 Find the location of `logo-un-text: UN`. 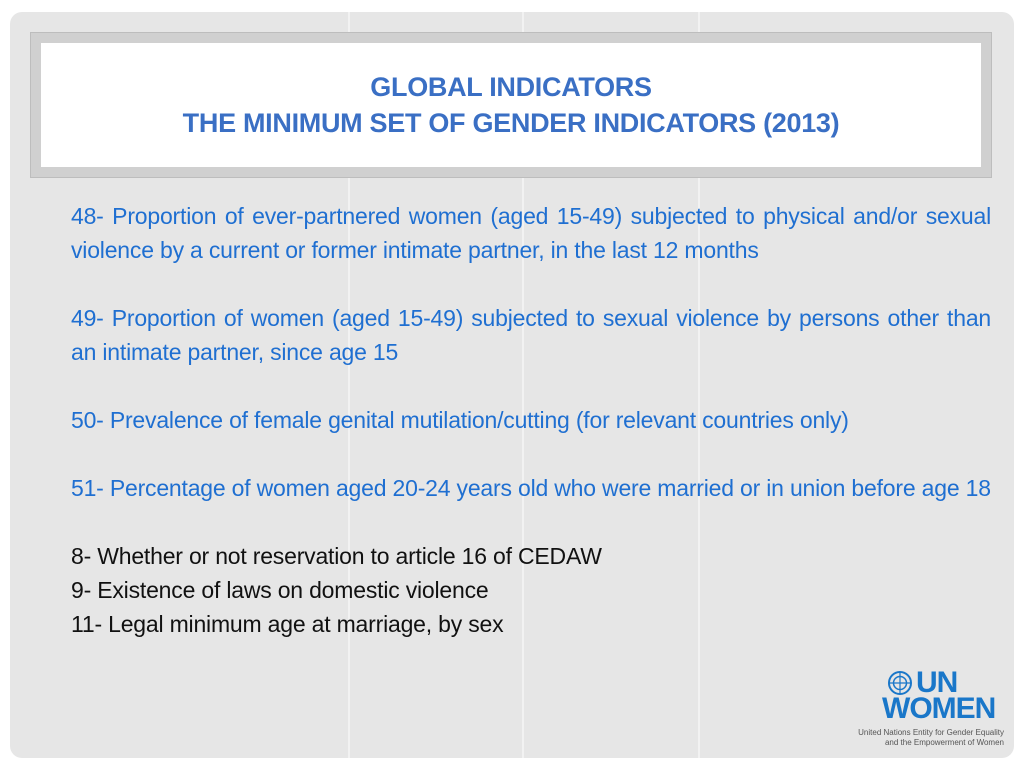

logo-un-text: UN is located at coordinates (937, 682).